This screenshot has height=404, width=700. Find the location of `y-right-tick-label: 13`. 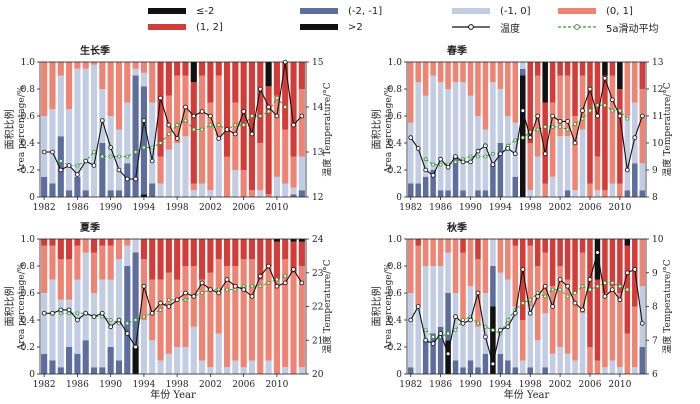

y-right-tick-label: 13 is located at coordinates (658, 63).